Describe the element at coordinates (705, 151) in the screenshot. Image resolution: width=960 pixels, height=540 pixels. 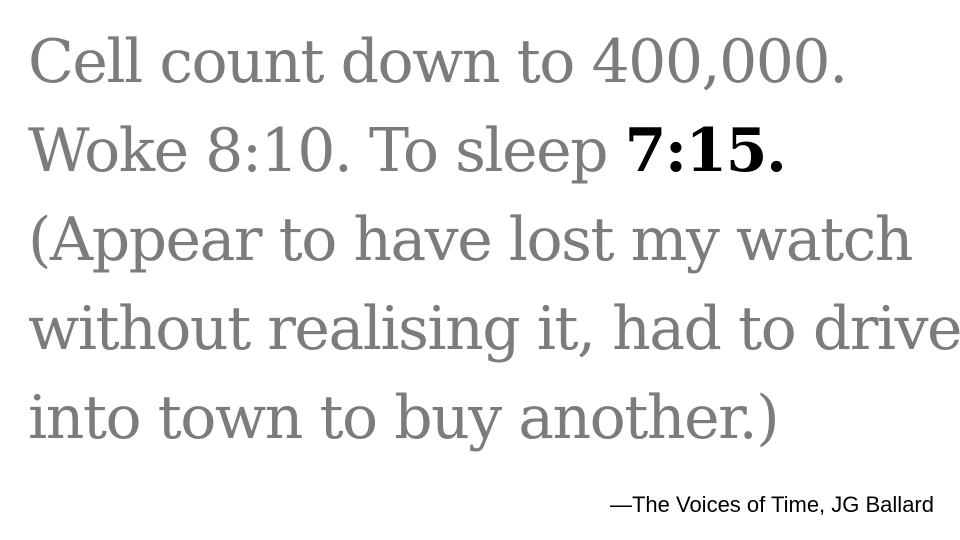
I see `highlighted-time: 7:15.` at that location.